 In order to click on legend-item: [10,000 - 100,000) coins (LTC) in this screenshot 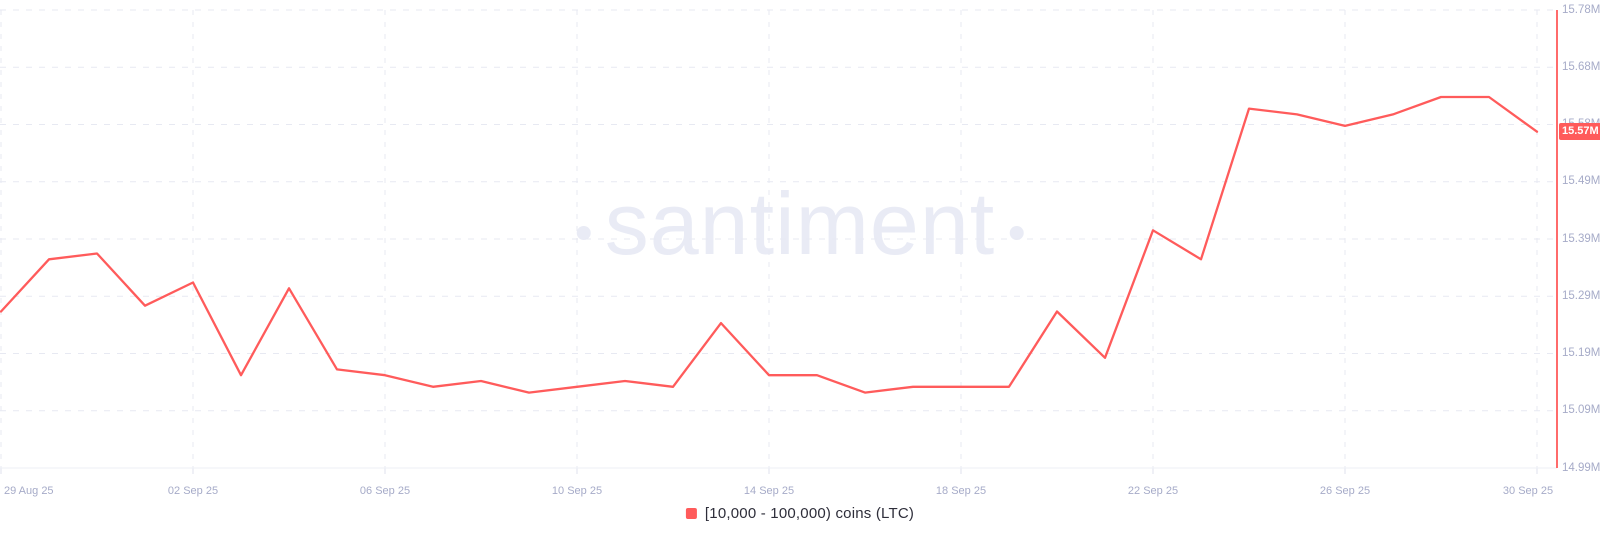, I will do `click(800, 513)`.